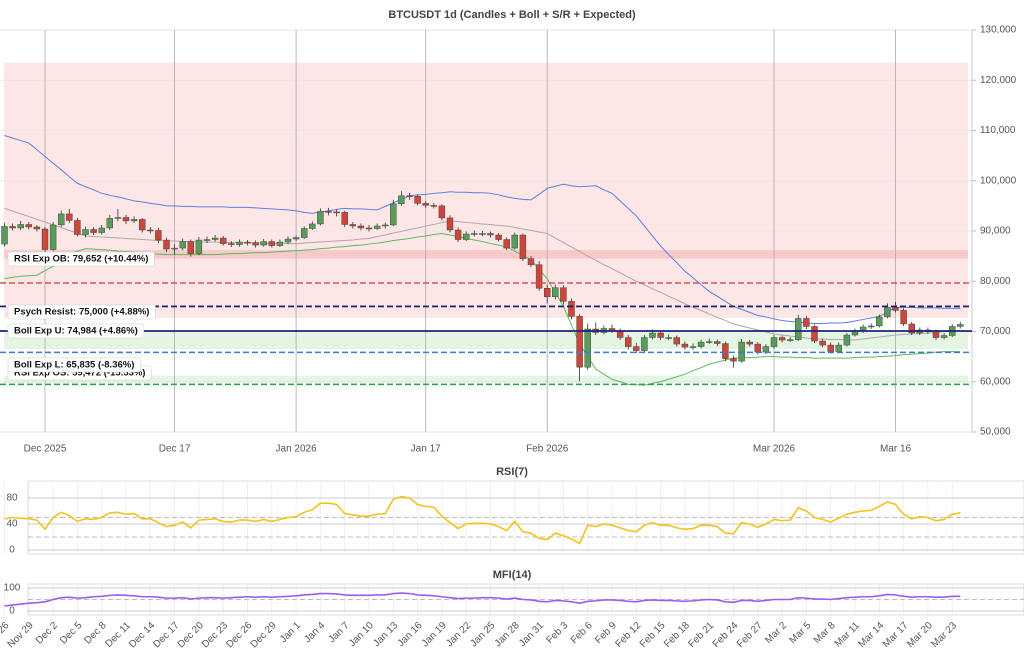 This screenshot has width=1024, height=662. Describe the element at coordinates (410, 634) in the screenshot. I see `x-tick-label: Jan 16` at that location.